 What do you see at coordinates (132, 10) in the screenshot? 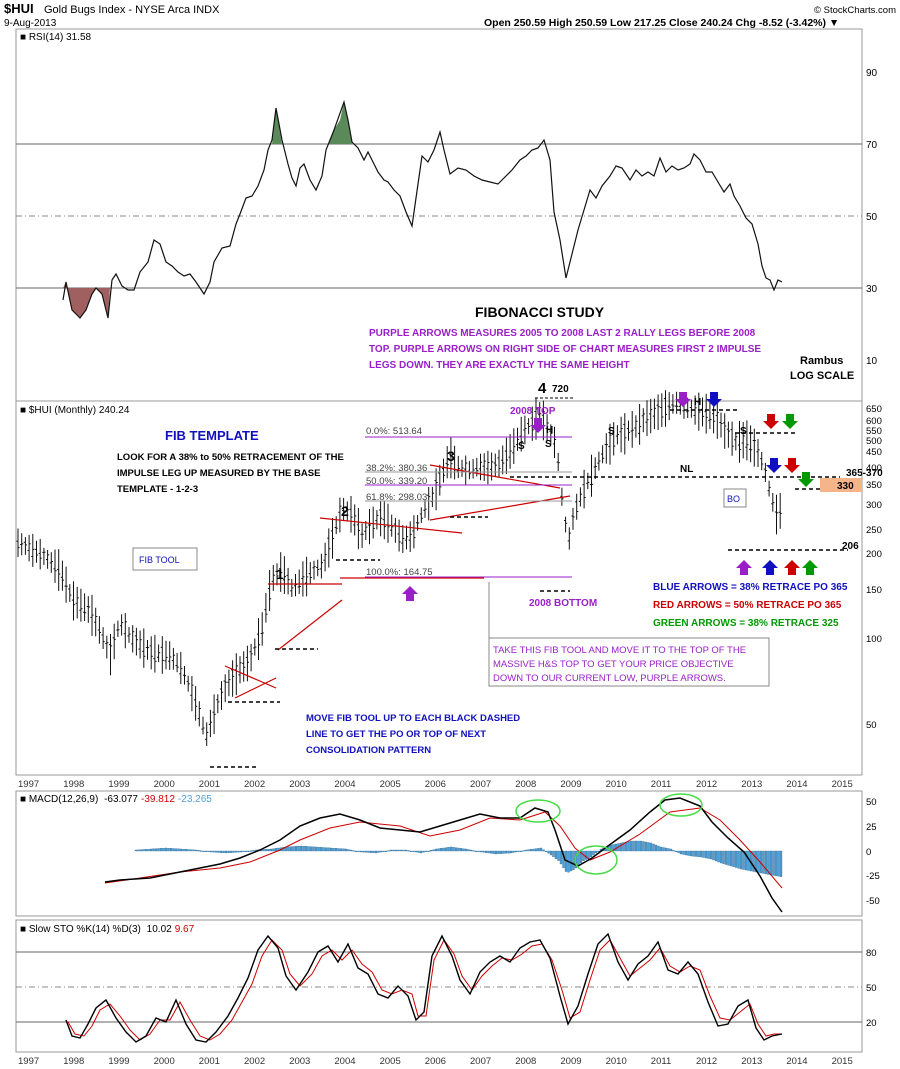
I see `index-name: Gold Bugs Index - NYSE Arca INDX` at bounding box center [132, 10].